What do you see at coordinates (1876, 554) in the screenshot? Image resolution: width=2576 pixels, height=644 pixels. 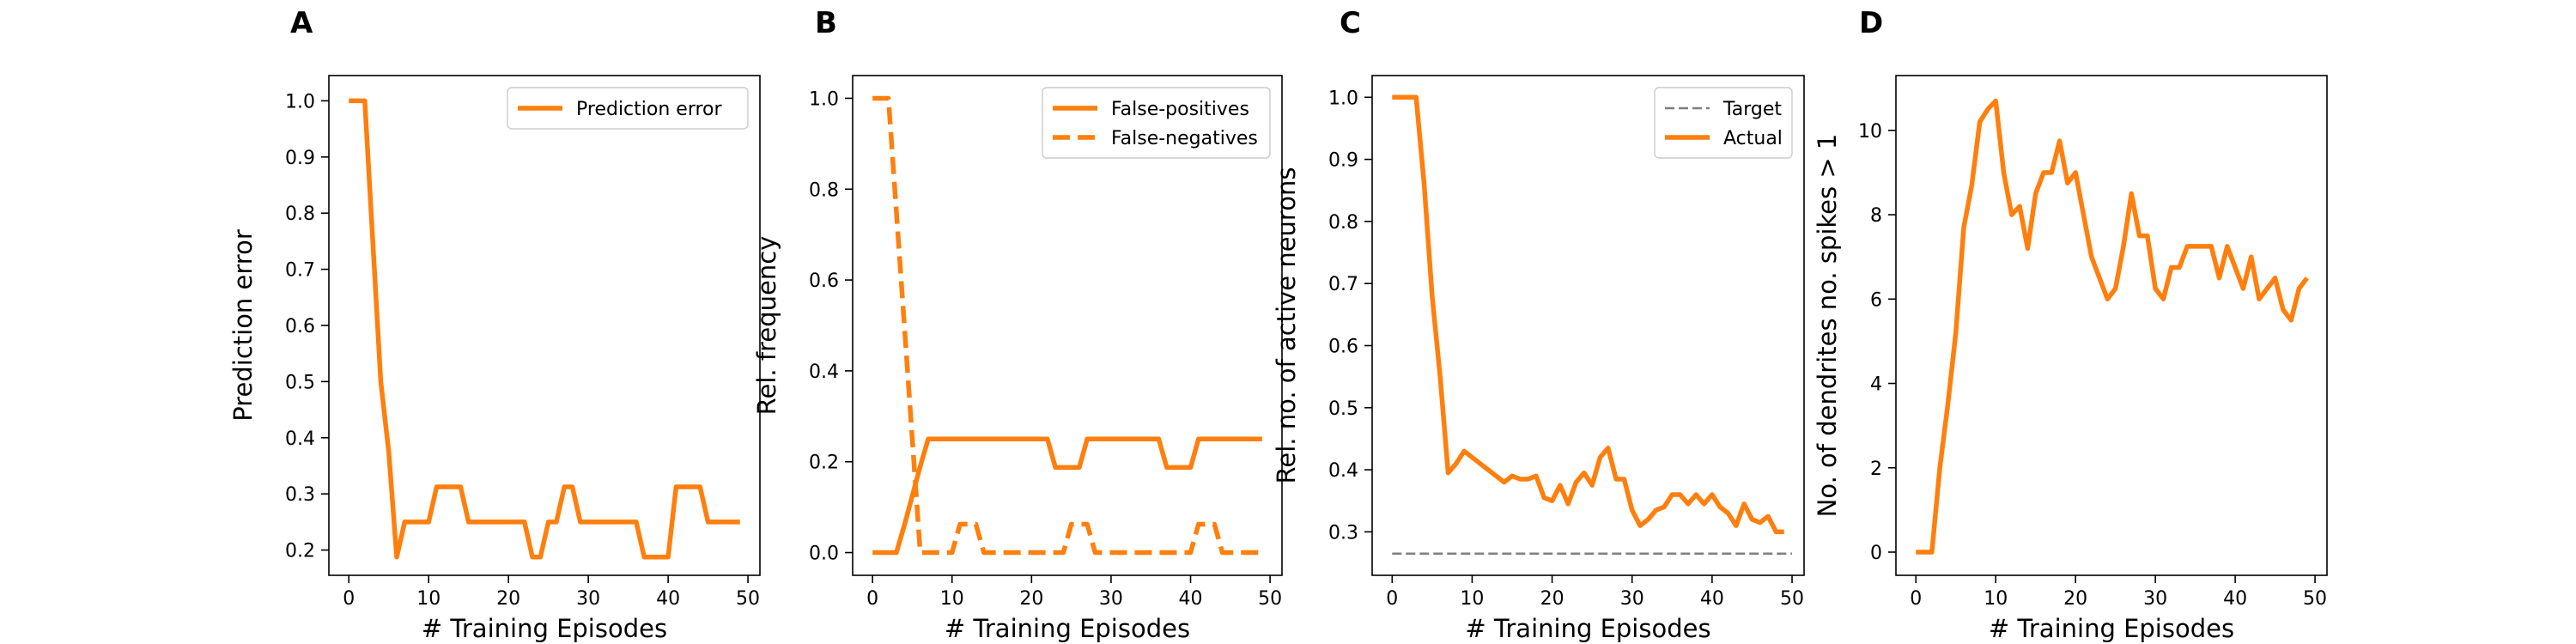 I see `y-tick-label: 0` at bounding box center [1876, 554].